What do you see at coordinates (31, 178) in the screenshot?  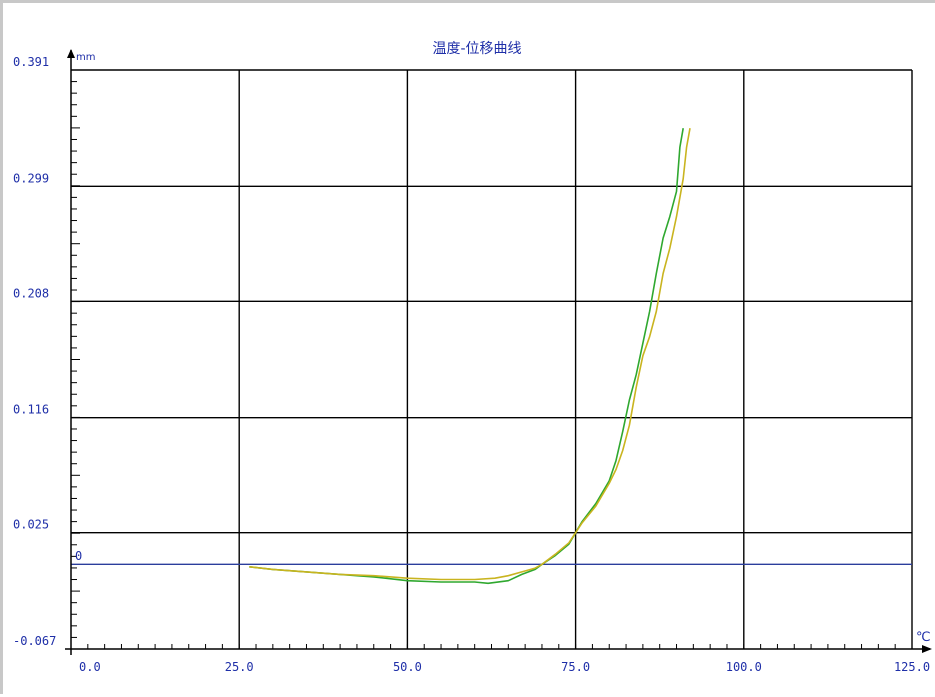 I see `y-tick-label: 0.299` at bounding box center [31, 178].